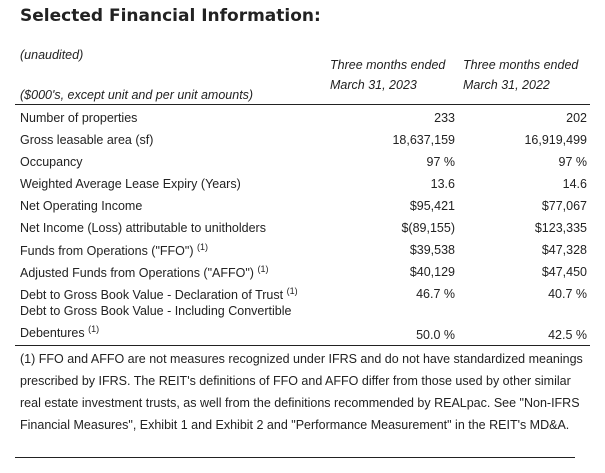 This screenshot has width=605, height=473. Describe the element at coordinates (165, 140) in the screenshot. I see `row-label-cell: Gross leasable area (sf)` at that location.